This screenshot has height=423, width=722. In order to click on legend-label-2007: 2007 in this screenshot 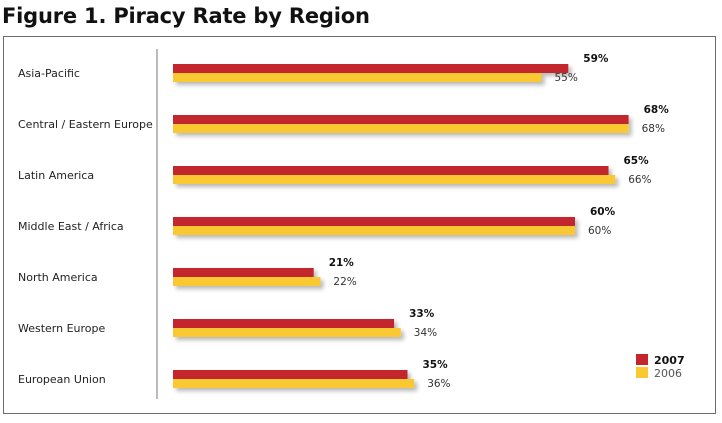, I will do `click(669, 360)`.